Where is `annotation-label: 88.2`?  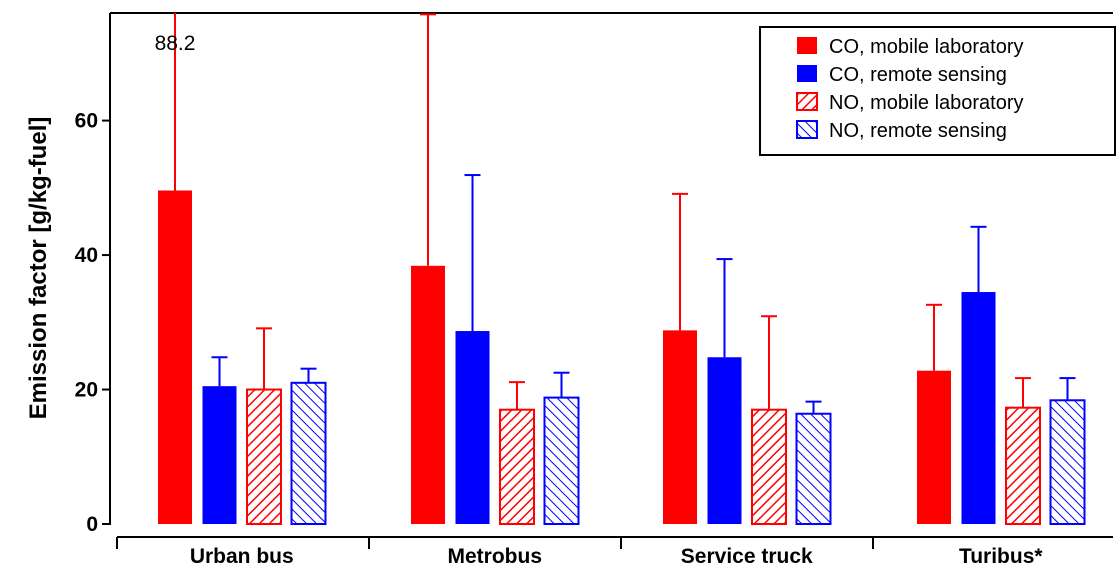
annotation-label: 88.2 is located at coordinates (175, 43).